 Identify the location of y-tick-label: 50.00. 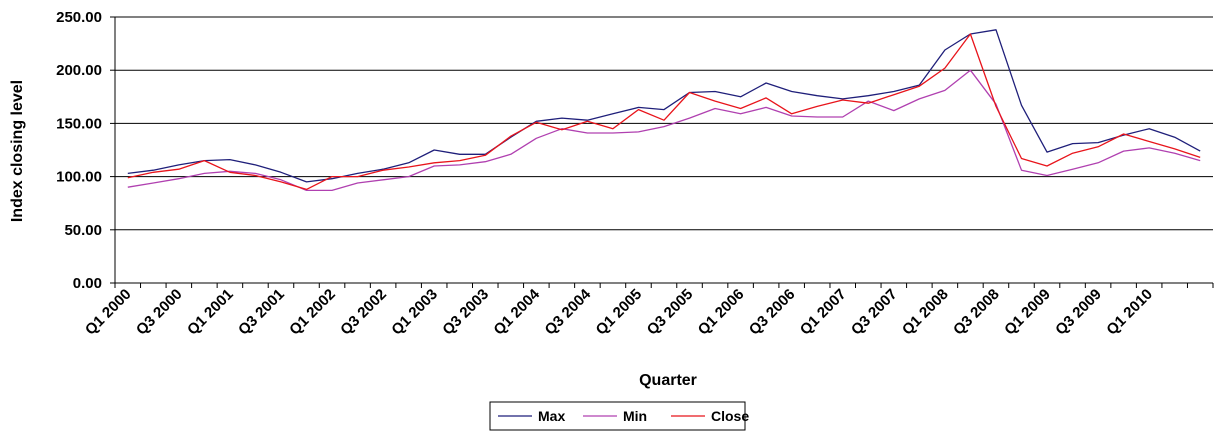
(83, 230).